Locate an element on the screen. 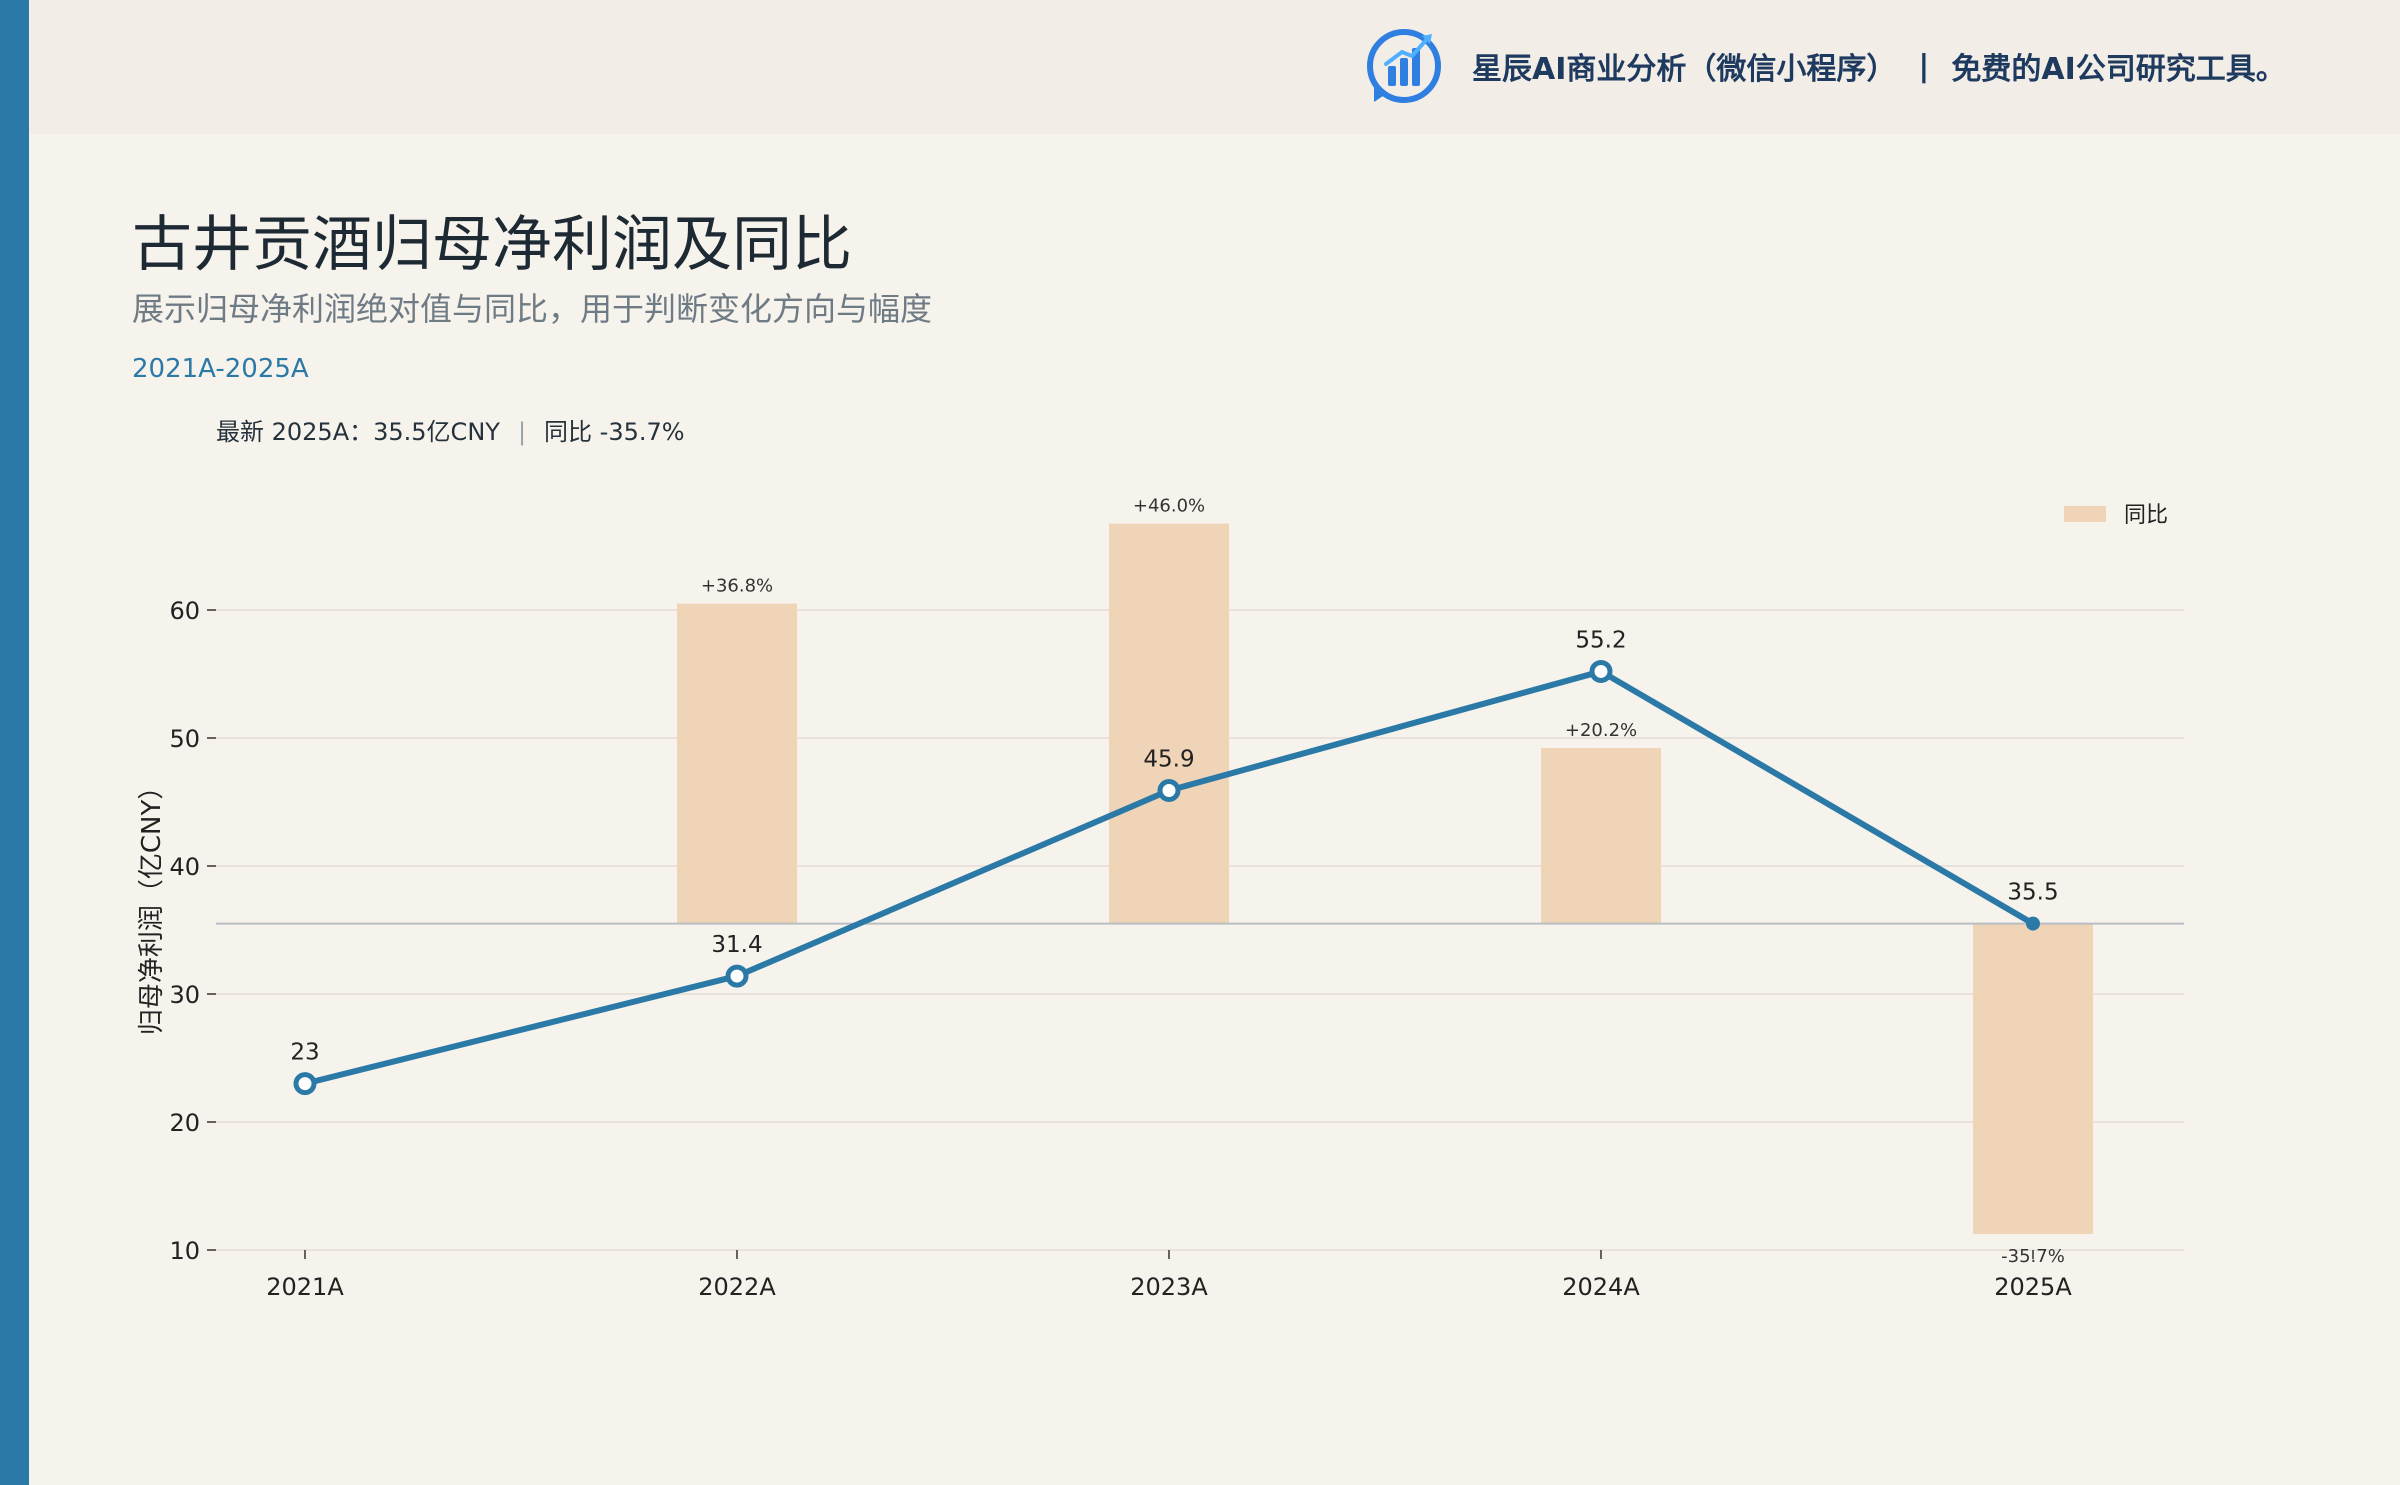 This screenshot has width=2400, height=1485. data-label: 31.4 is located at coordinates (736, 945).